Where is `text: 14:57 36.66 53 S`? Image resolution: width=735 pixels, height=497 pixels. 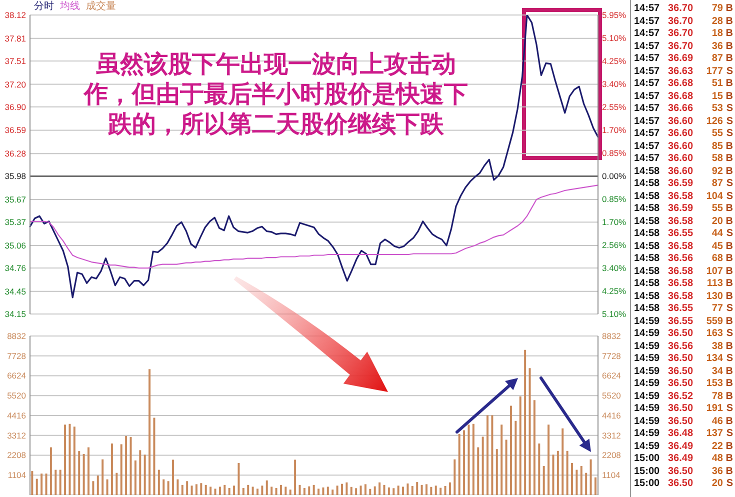
text: 14:57 36.66 53 S is located at coordinates (683, 108).